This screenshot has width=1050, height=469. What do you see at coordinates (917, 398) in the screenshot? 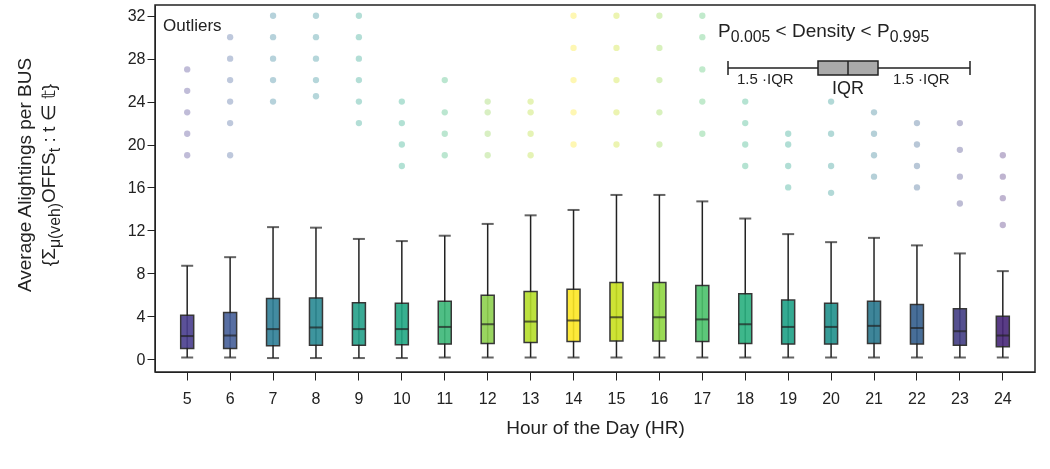
I see `x-tick-label: 22` at bounding box center [917, 398].